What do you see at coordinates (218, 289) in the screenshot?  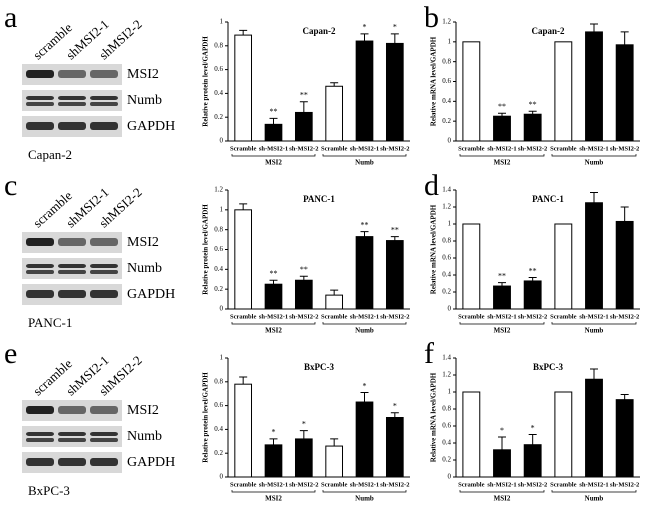 I see `y-tick-label: 0.2` at bounding box center [218, 289].